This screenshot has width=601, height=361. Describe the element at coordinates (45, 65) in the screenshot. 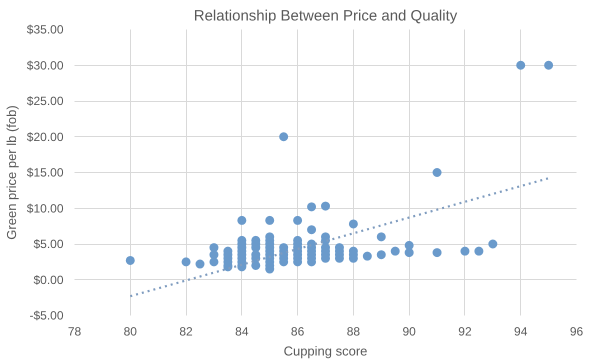

I see `y-tick-label: $30.00` at that location.